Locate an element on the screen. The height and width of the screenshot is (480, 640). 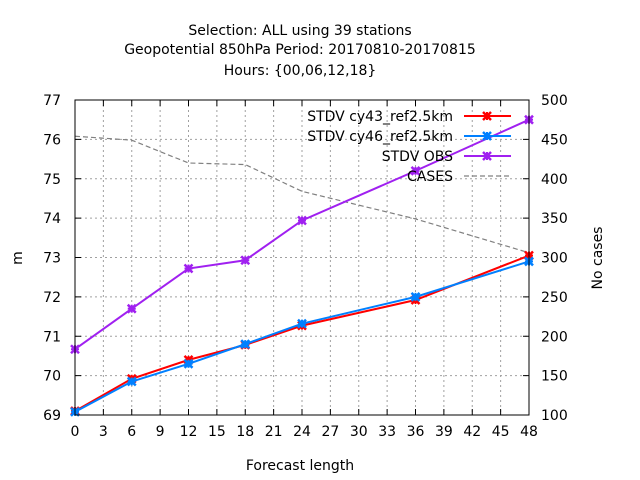
legend-label: STDV cy43_ref2.5km is located at coordinates (380, 117).